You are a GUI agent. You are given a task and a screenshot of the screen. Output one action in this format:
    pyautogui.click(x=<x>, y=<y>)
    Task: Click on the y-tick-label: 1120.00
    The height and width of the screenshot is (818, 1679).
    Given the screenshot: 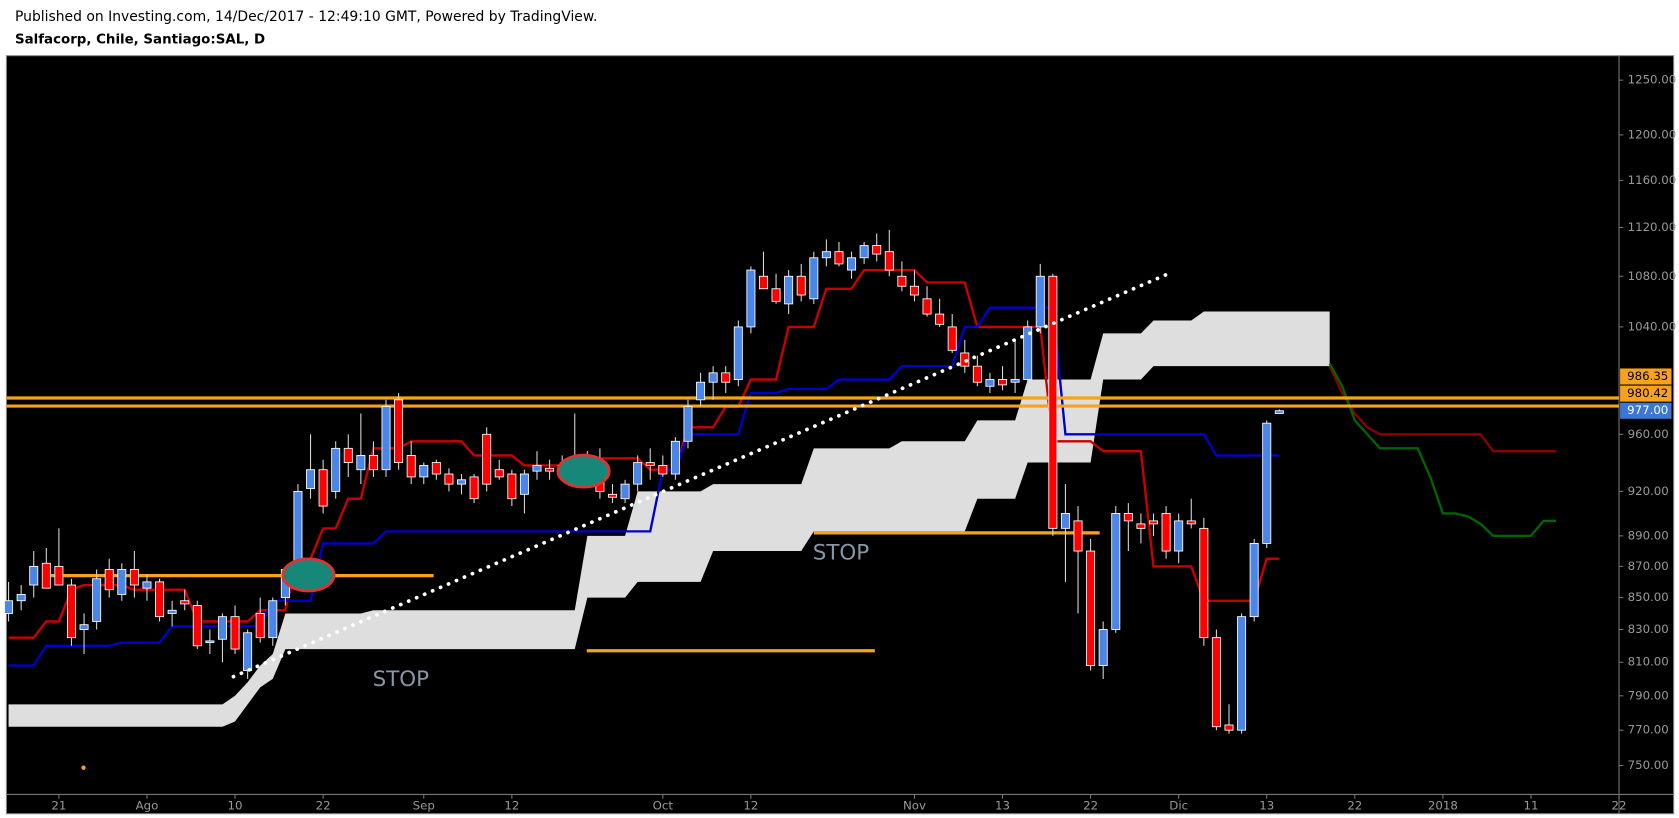 What is the action you would take?
    pyautogui.click(x=1652, y=227)
    